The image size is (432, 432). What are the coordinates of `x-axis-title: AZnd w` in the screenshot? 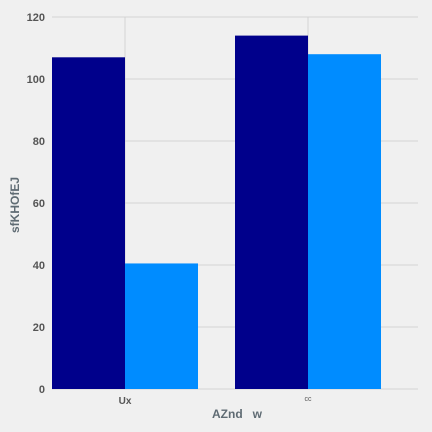 It's located at (237, 414).